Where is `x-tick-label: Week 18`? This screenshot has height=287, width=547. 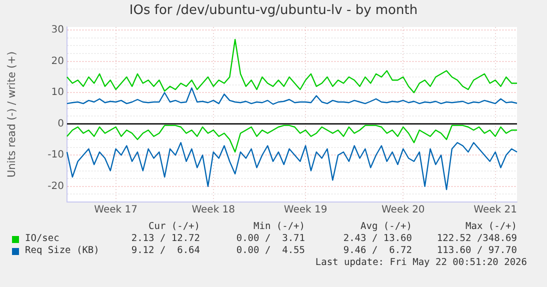
x-tick-label: Week 18 is located at coordinates (214, 210).